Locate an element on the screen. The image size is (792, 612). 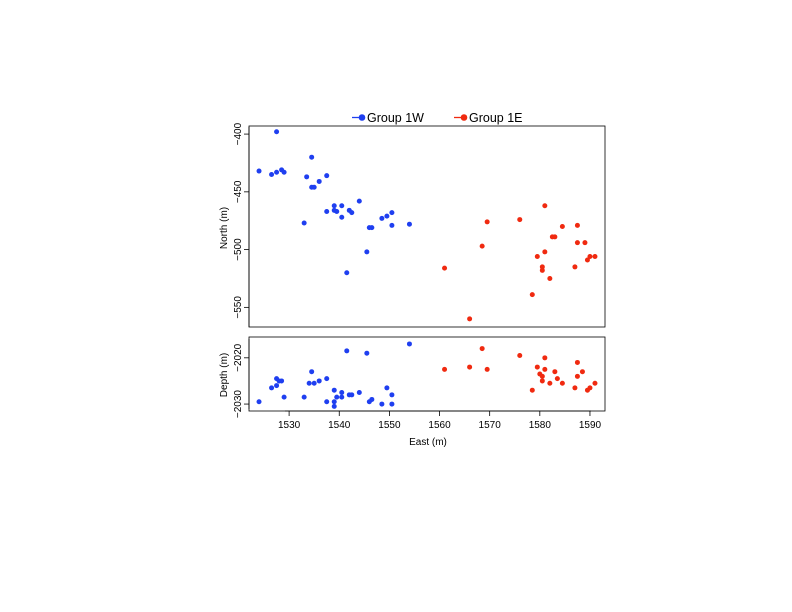
x-axis-east: 1530 1540 1550 1560 1570 1580 1590 East (m) is located at coordinates (440, 429).